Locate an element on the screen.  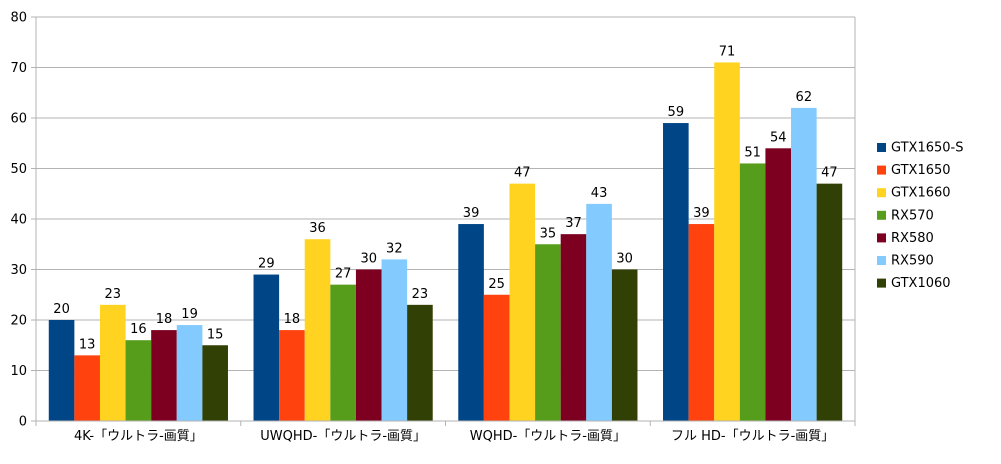
data-label: 19 is located at coordinates (189, 314).